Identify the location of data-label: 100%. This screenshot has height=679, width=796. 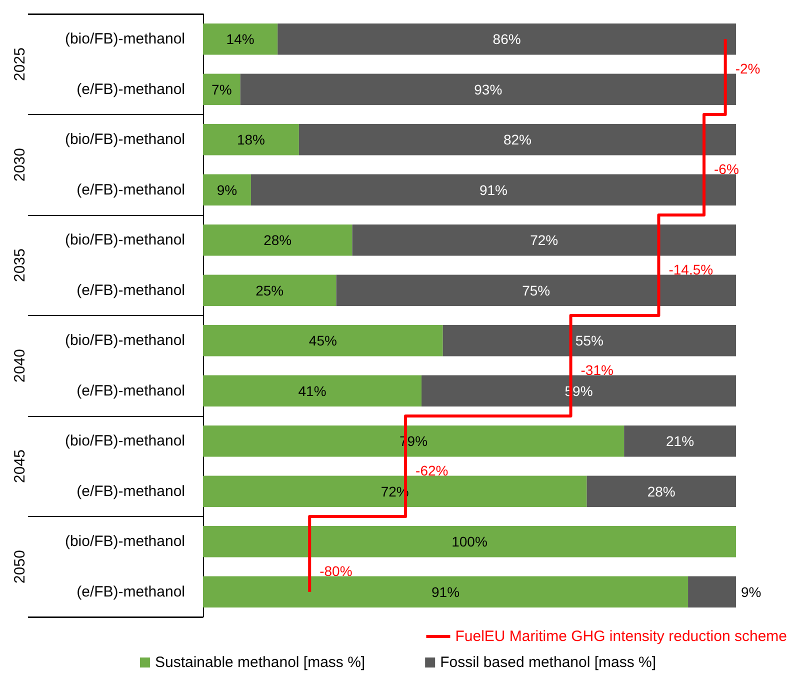
(470, 542).